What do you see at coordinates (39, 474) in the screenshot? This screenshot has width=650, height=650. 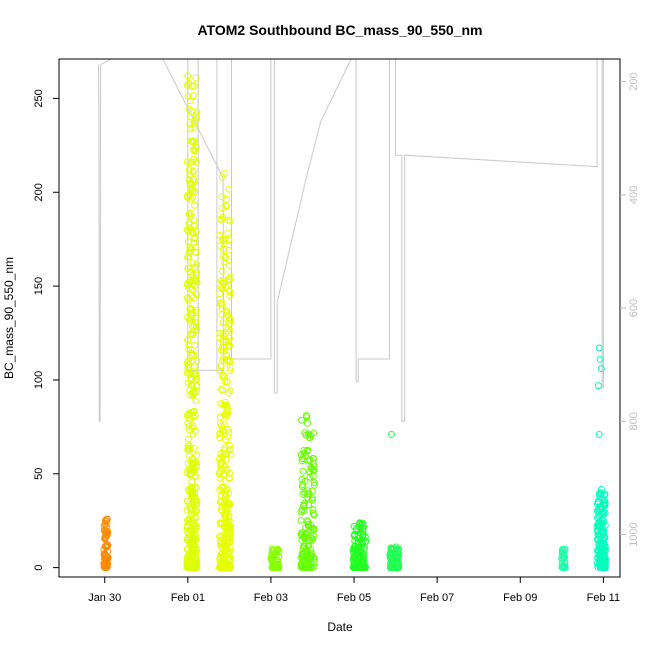 I see `y-tick-label: 50` at bounding box center [39, 474].